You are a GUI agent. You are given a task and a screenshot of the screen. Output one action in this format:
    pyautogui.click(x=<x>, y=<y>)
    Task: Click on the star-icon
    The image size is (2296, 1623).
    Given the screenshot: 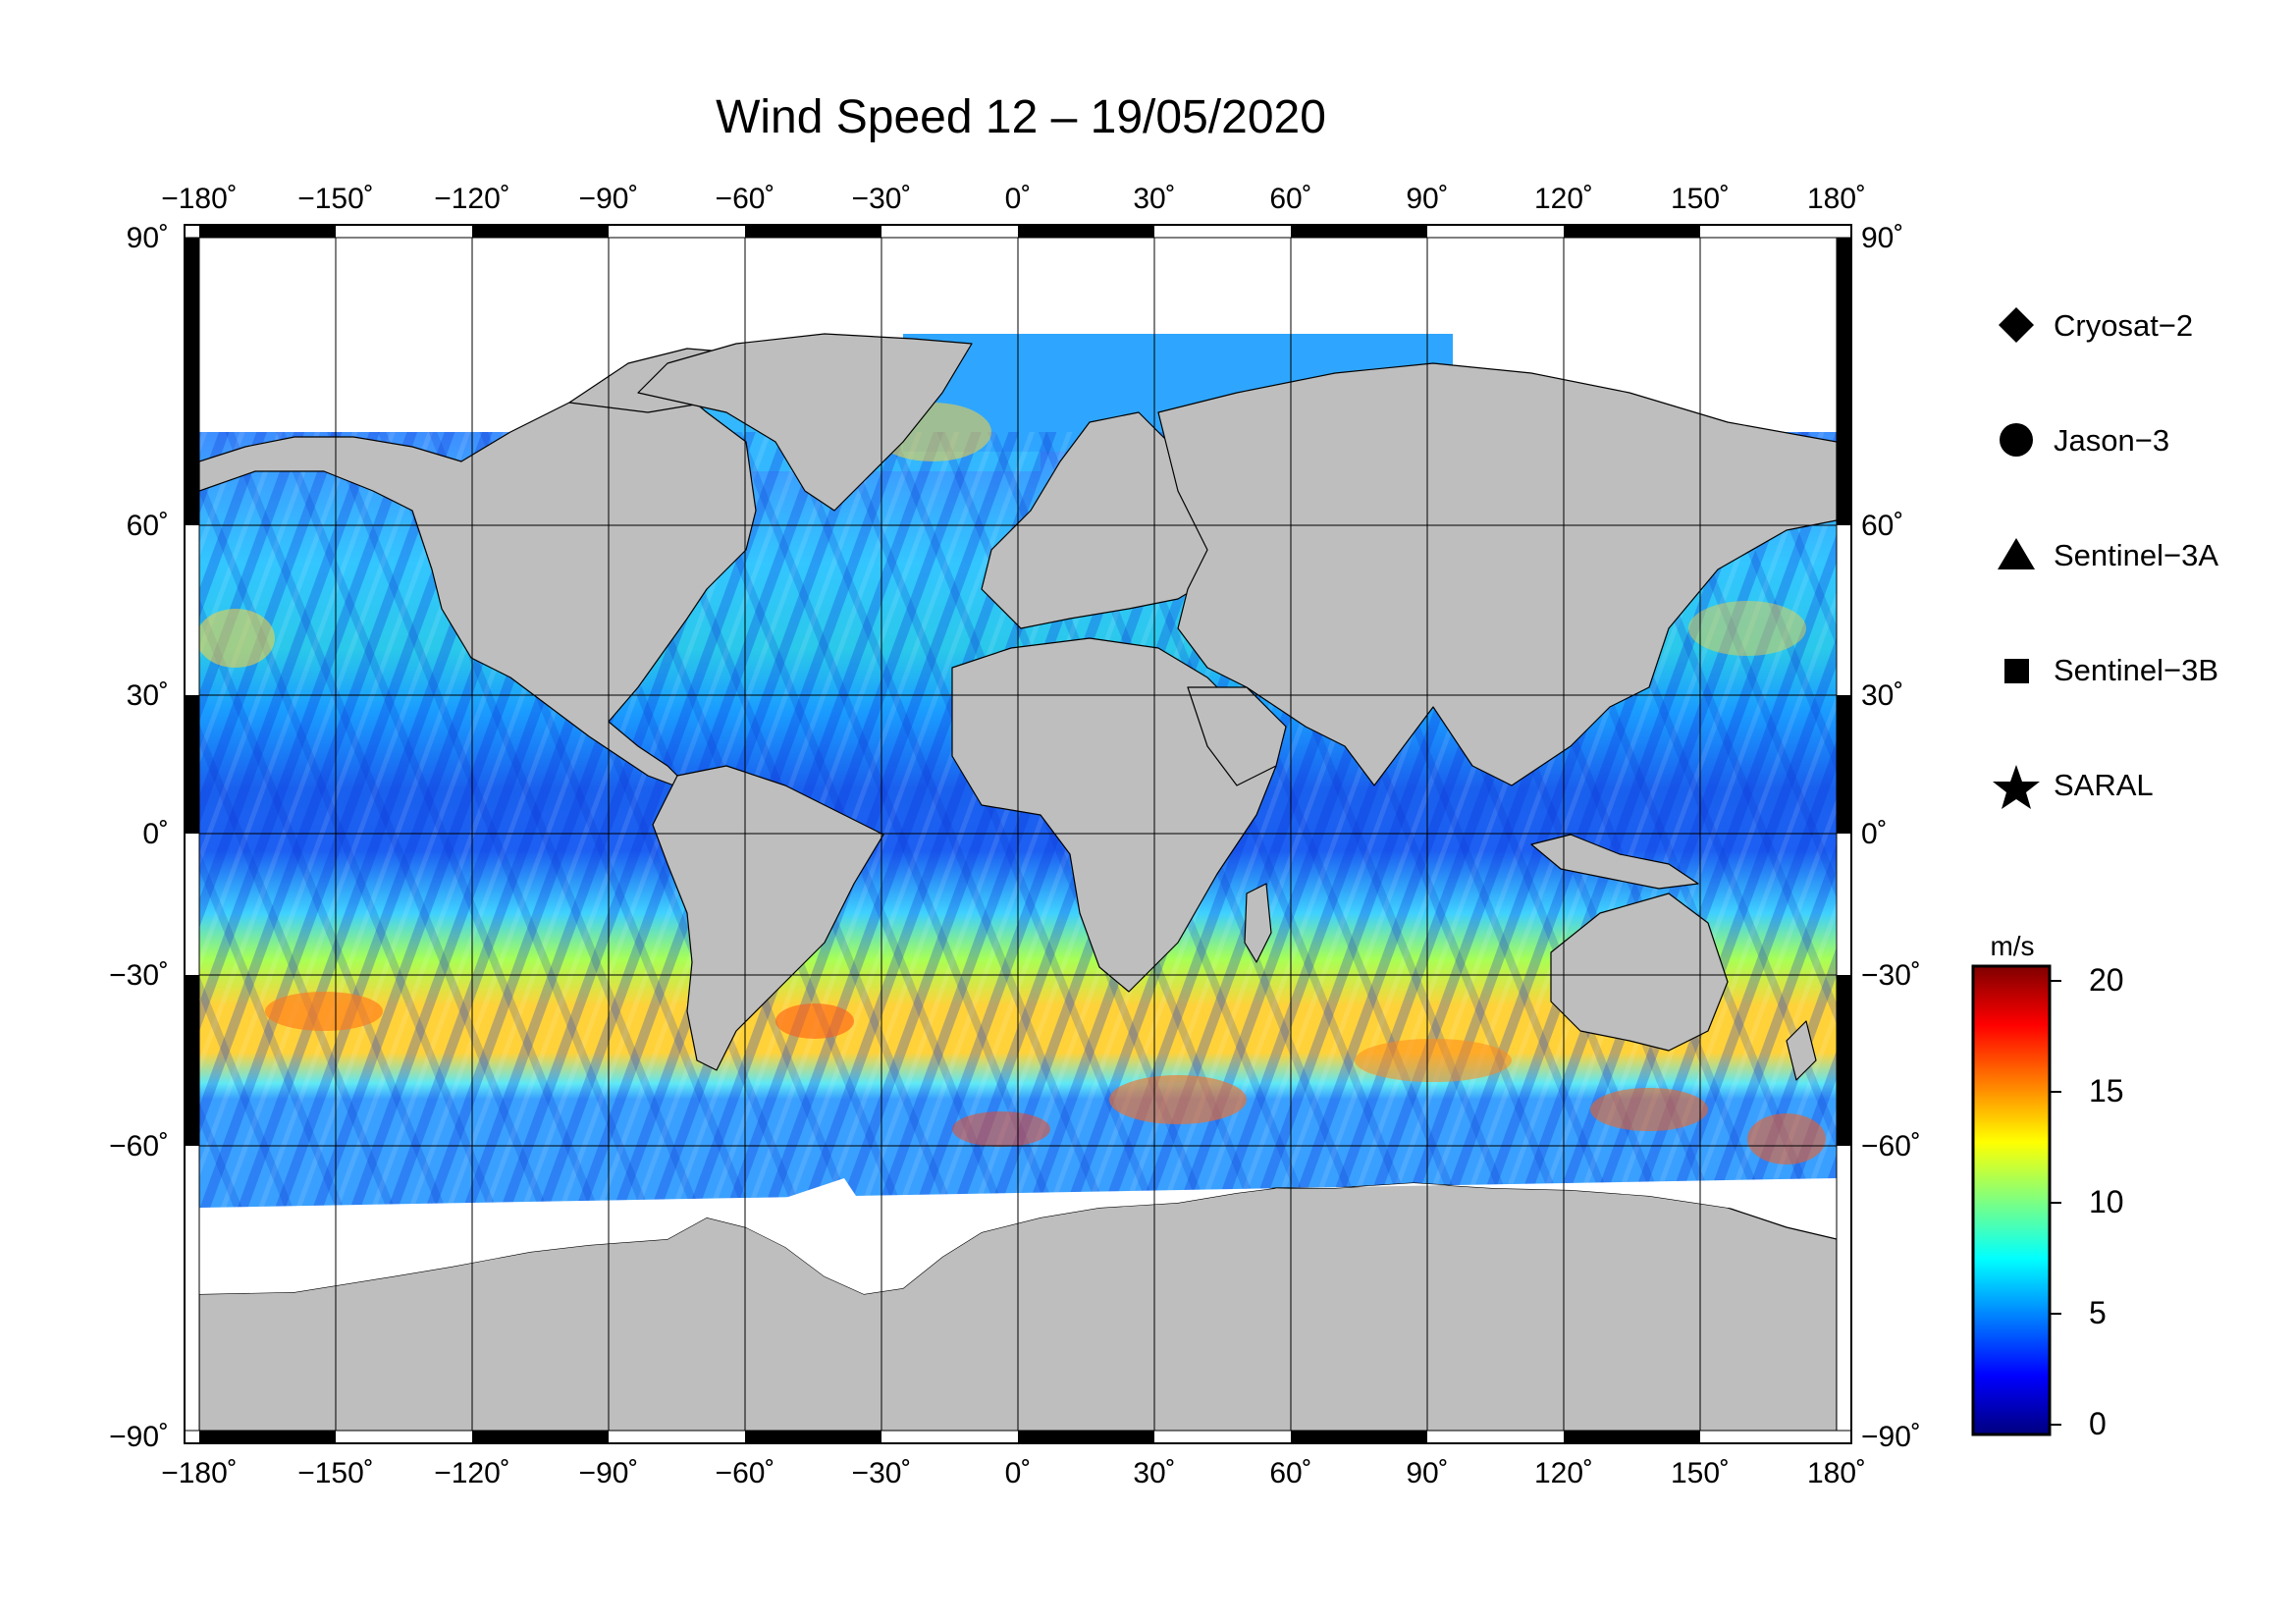 What is the action you would take?
    pyautogui.click(x=2016, y=787)
    